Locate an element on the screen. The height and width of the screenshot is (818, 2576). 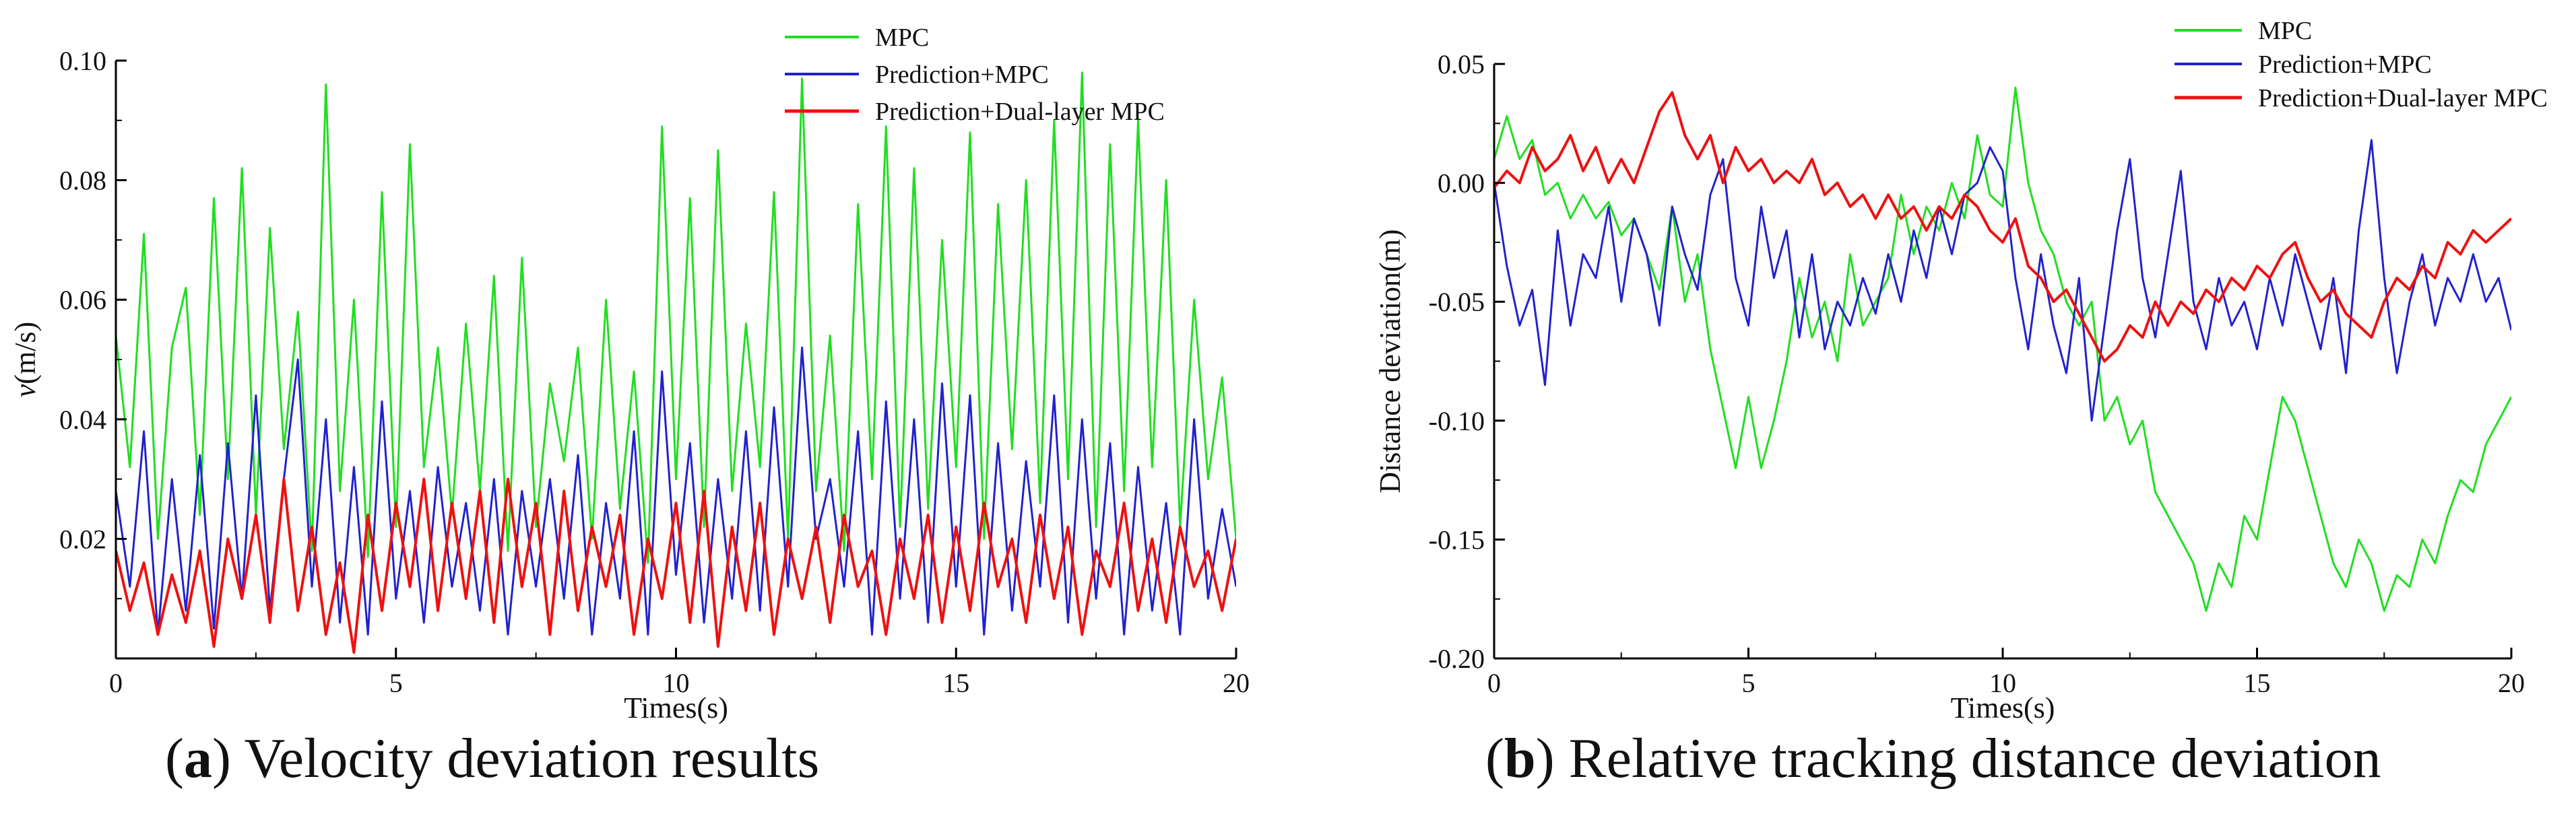
caption-a: (a) Velocity deviation results is located at coordinates (493, 759).